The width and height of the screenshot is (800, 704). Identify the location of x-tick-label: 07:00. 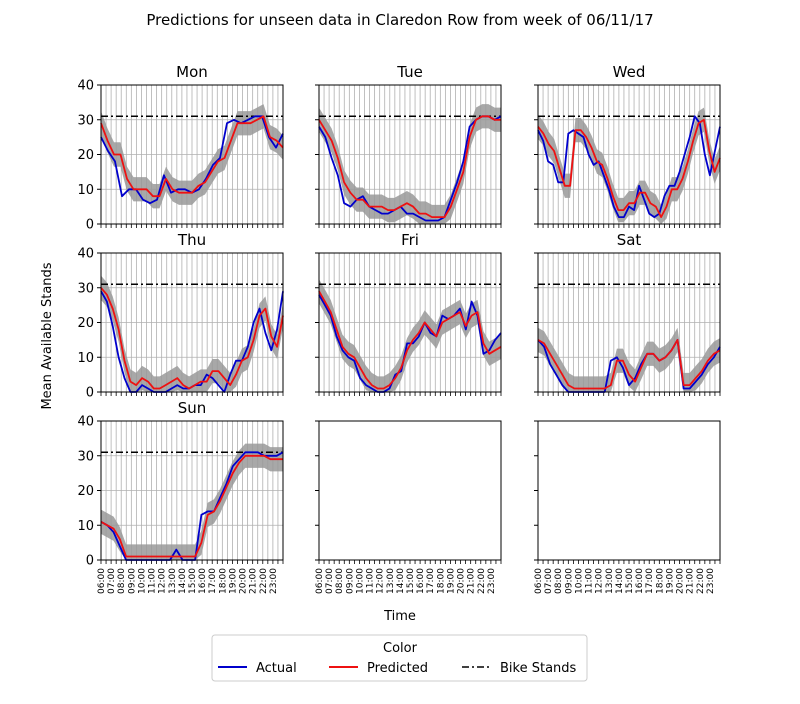
(330, 581).